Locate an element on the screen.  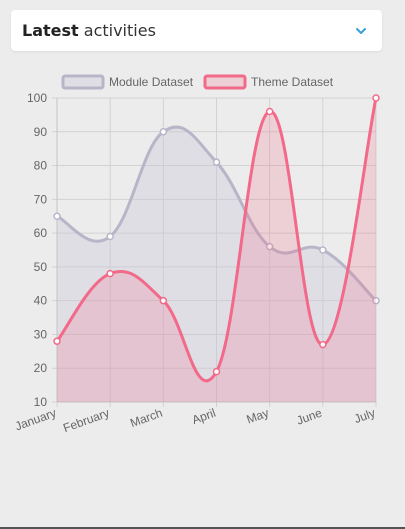
y-tick-label: 10 is located at coordinates (41, 402).